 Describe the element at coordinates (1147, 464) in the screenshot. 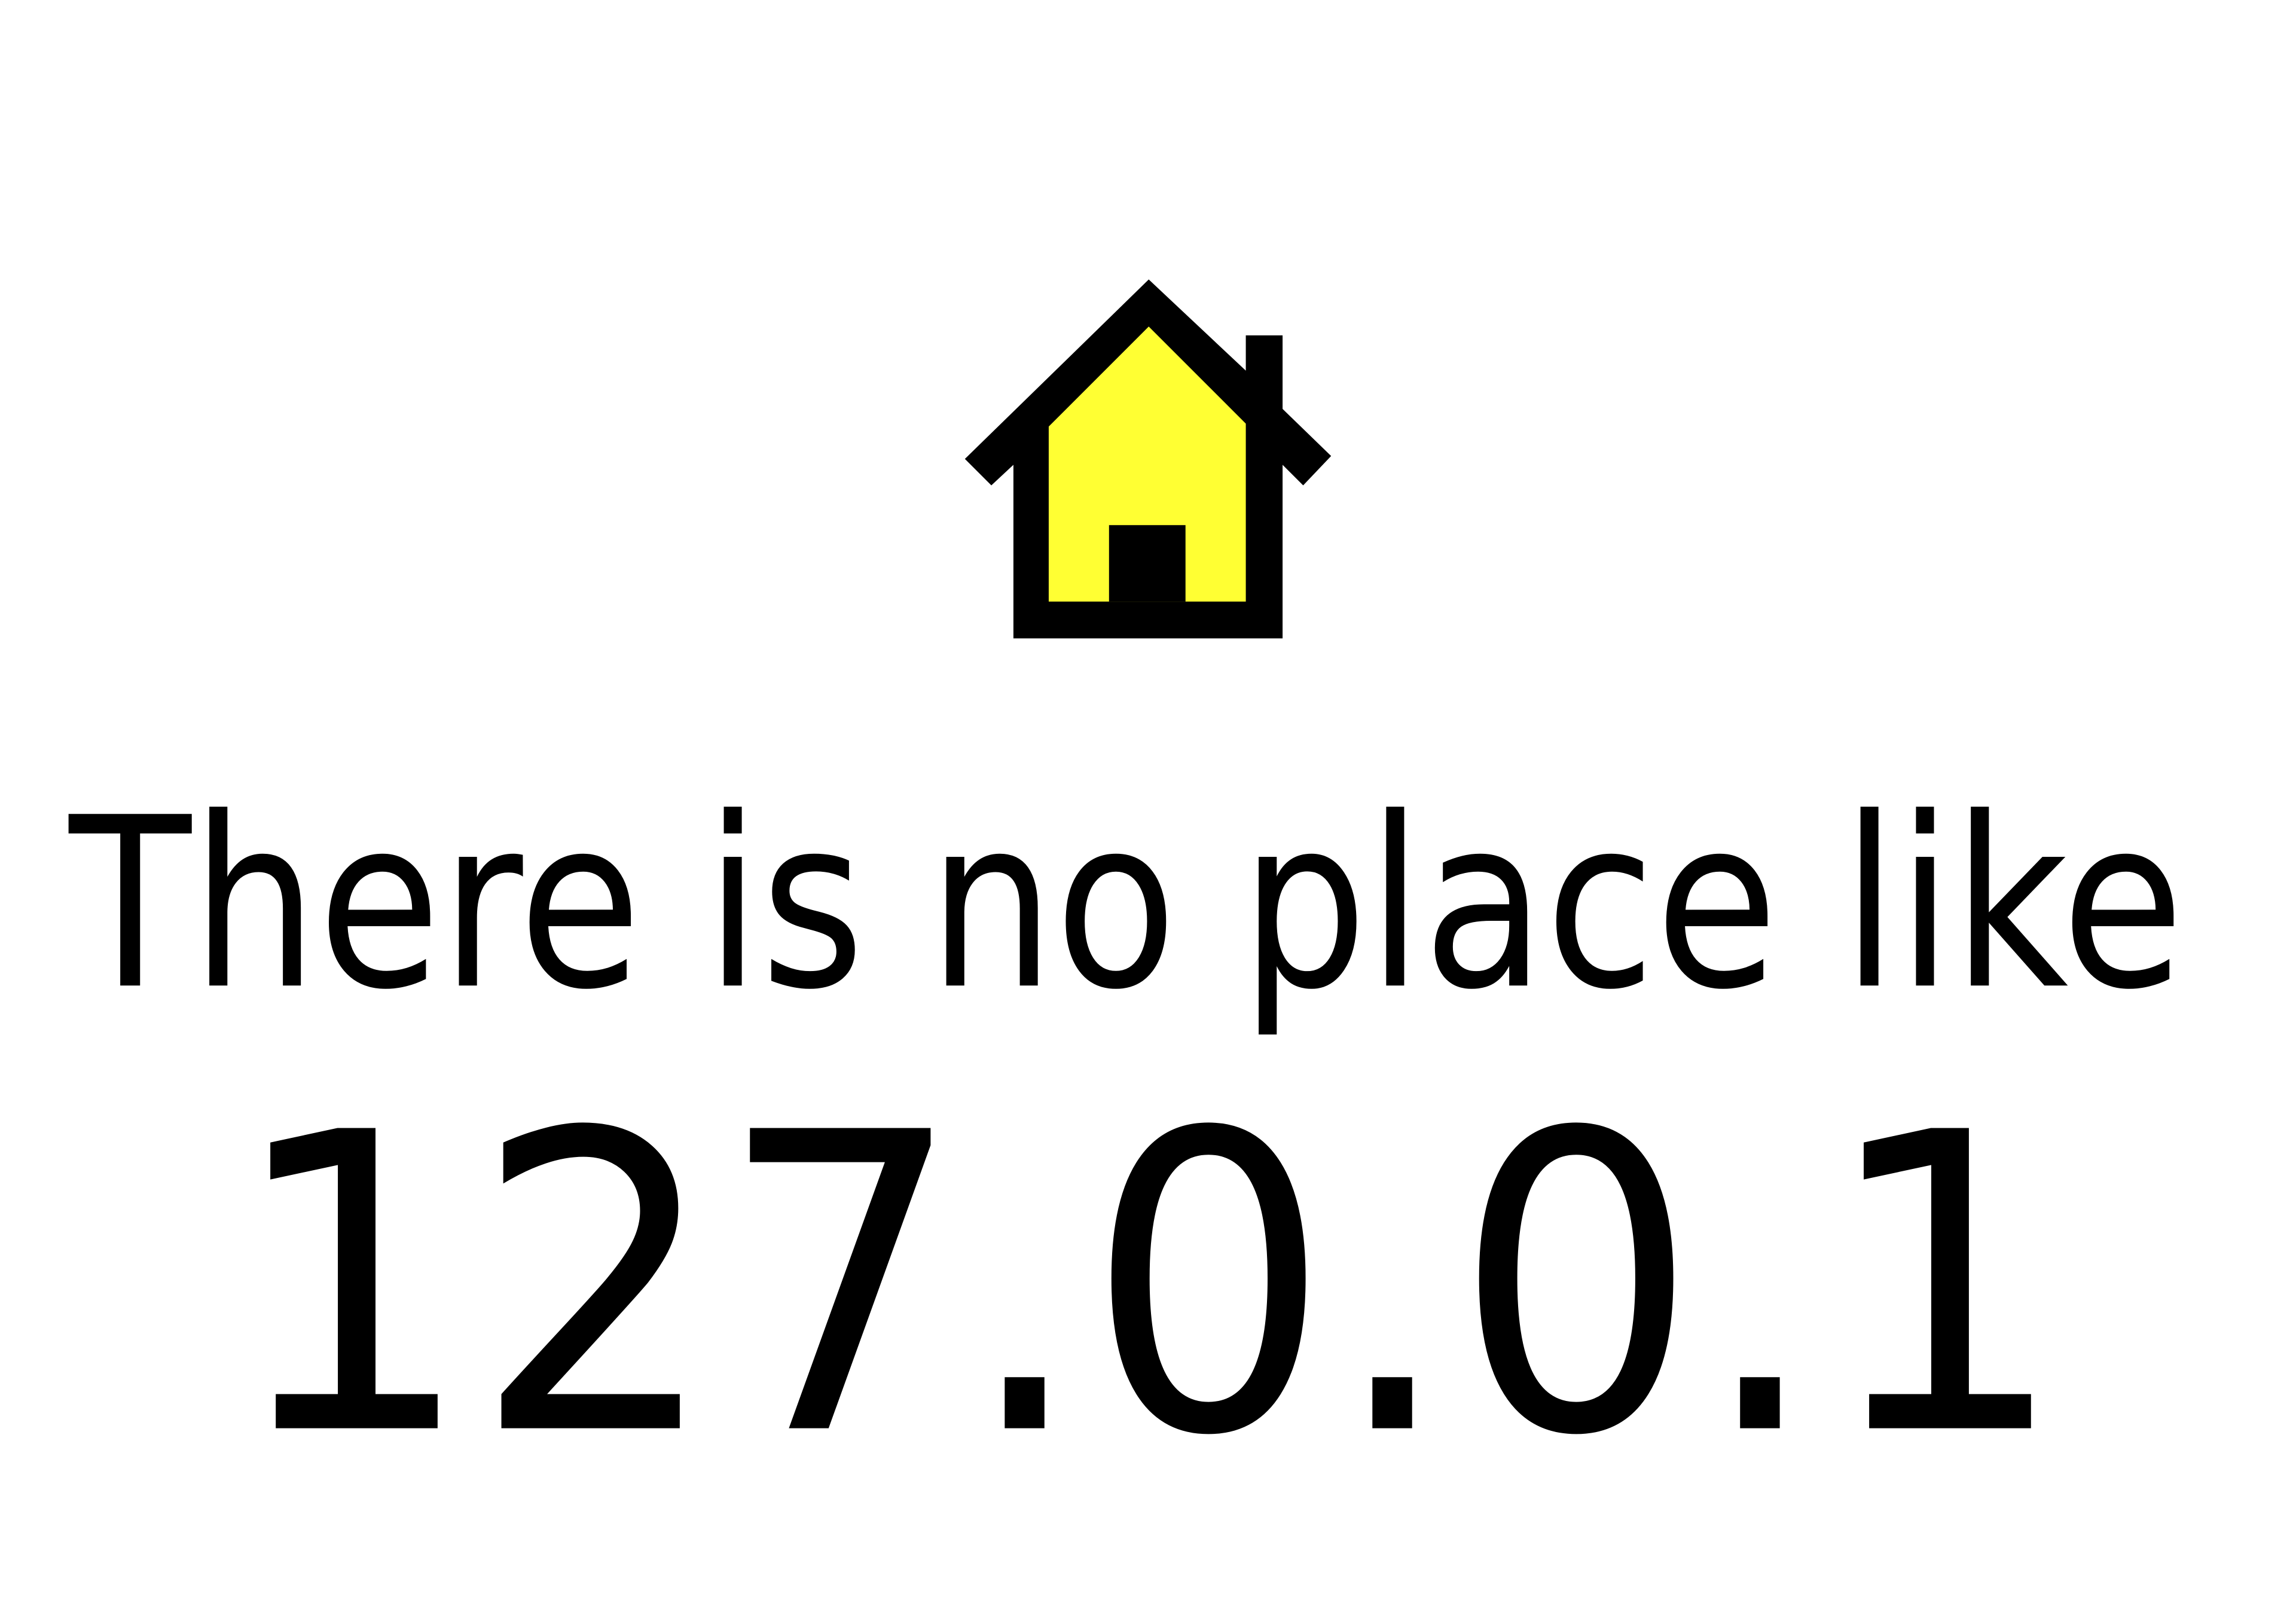

I see `house-wall` at that location.